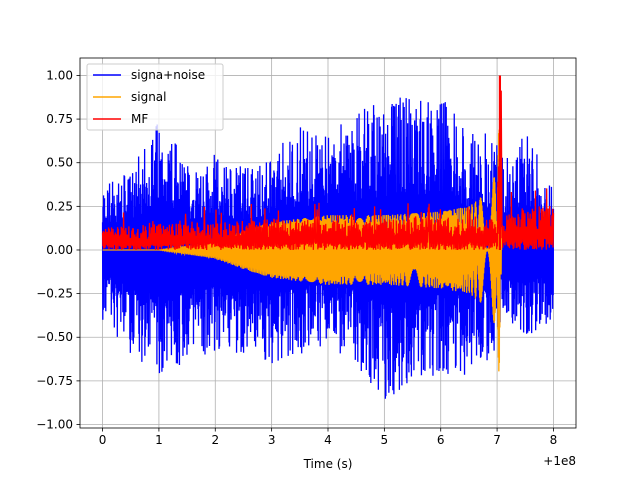 This screenshot has height=480, width=640. I want to click on legend-label: signal, so click(149, 97).